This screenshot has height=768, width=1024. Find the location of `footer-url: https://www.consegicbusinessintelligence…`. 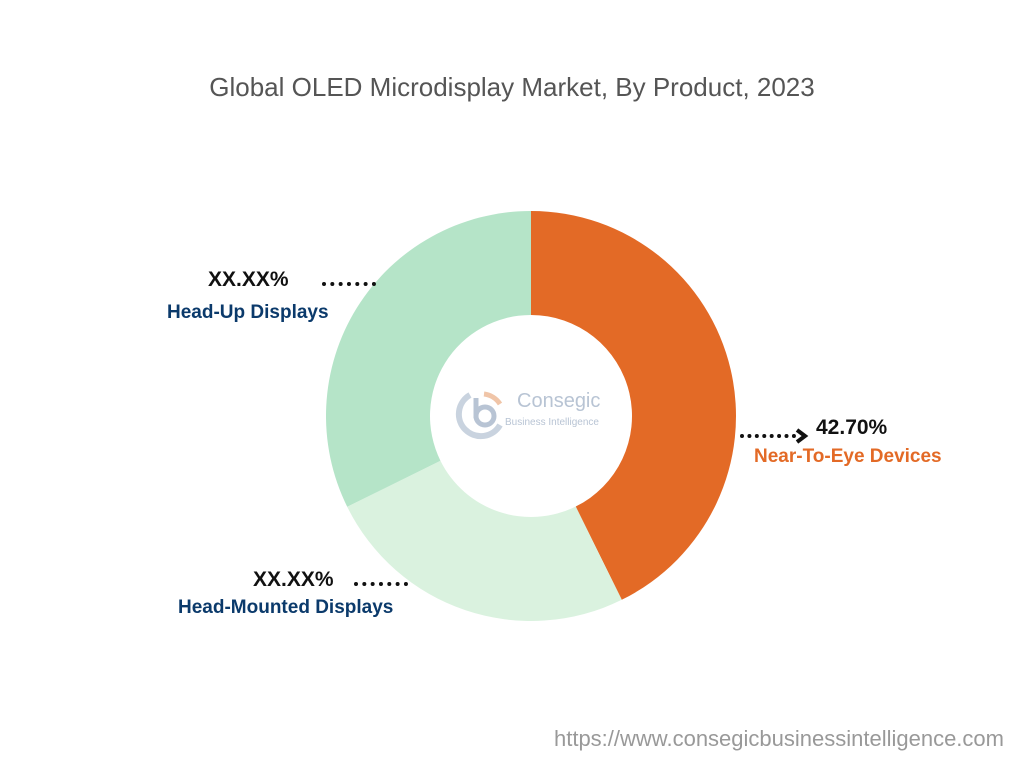

footer-url: https://www.consegicbusinessintelligence… is located at coordinates (778, 738).